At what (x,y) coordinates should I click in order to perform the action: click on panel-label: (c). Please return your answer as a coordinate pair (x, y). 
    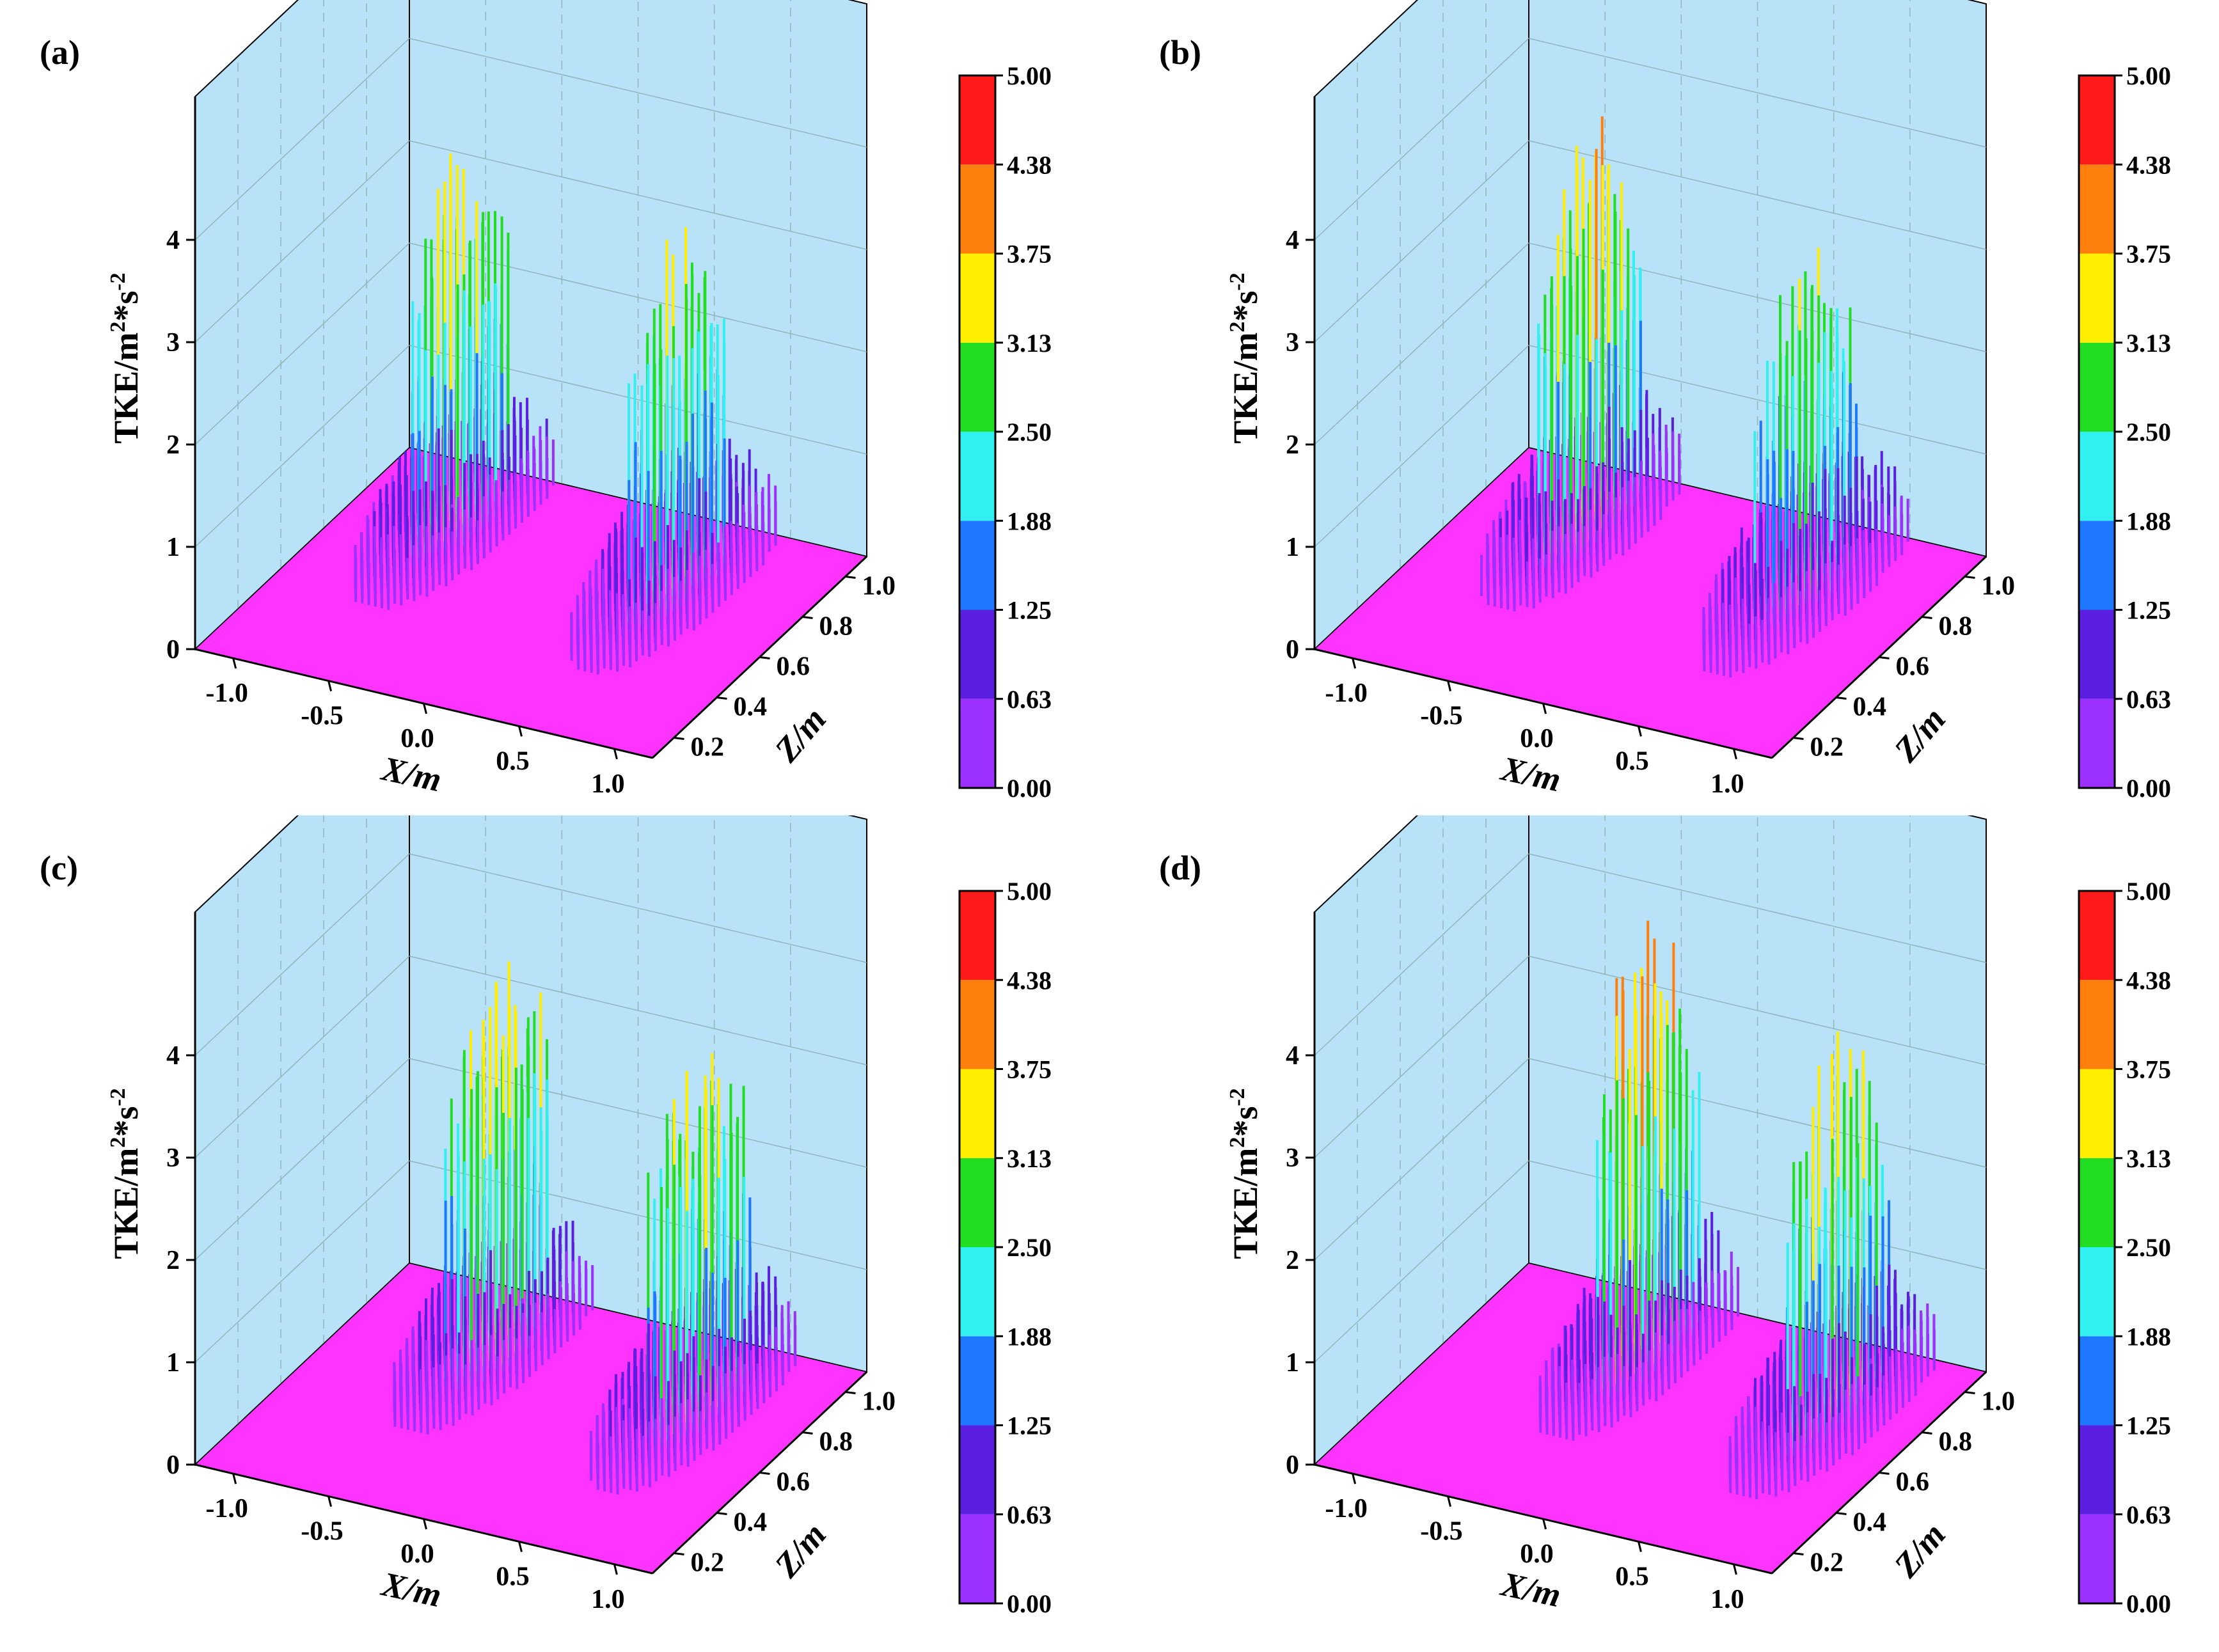
    Looking at the image, I should click on (59, 868).